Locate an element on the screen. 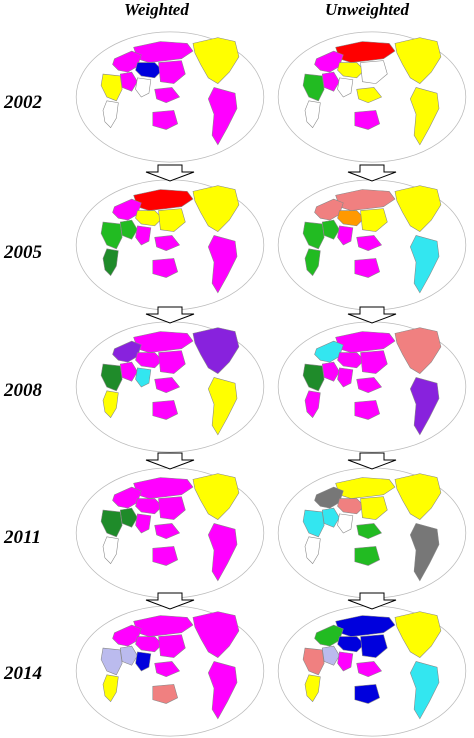 Image resolution: width=474 pixels, height=738 pixels. world-map-2011-weighted is located at coordinates (170, 533).